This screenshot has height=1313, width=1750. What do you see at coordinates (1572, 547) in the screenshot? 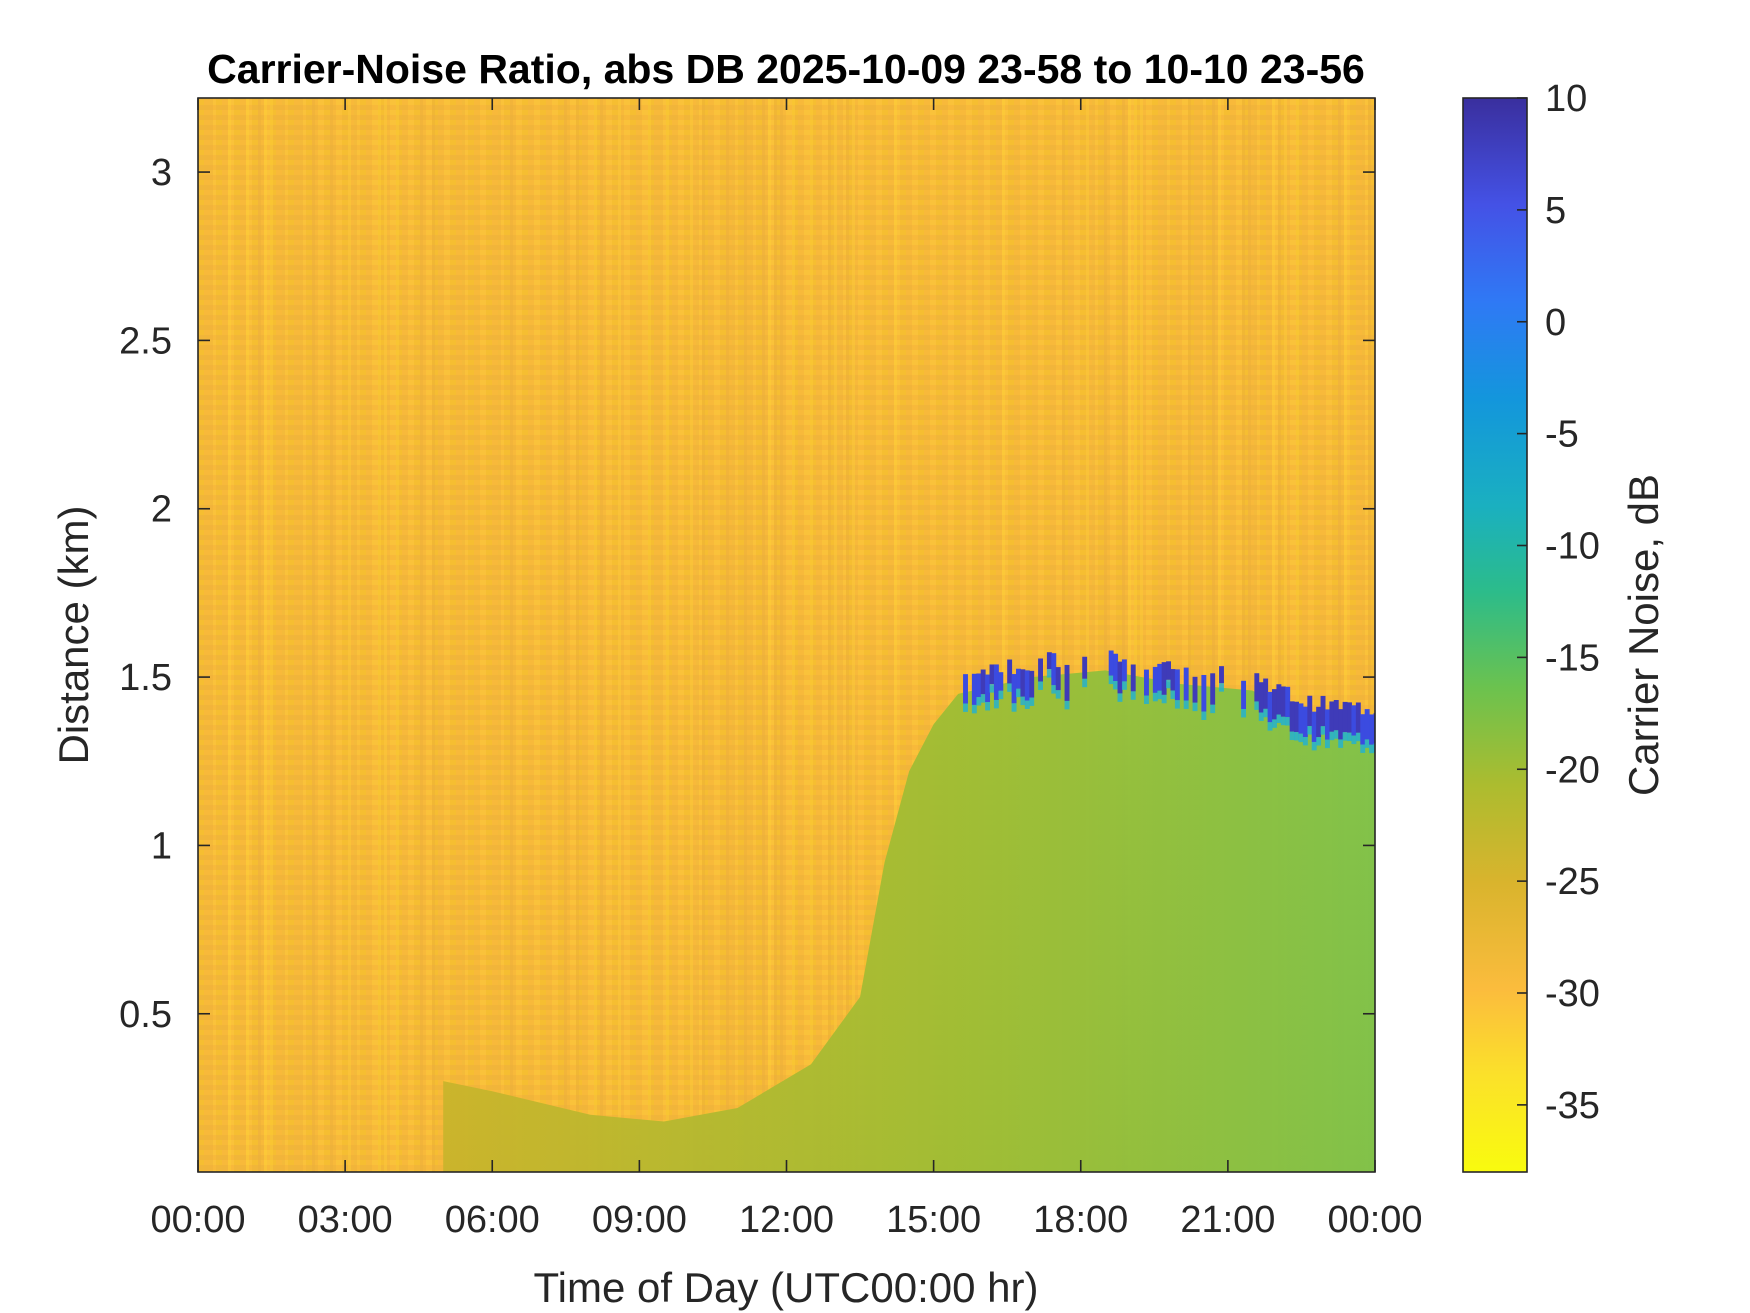
I see `colorbar-tick-label: -10` at bounding box center [1572, 547].